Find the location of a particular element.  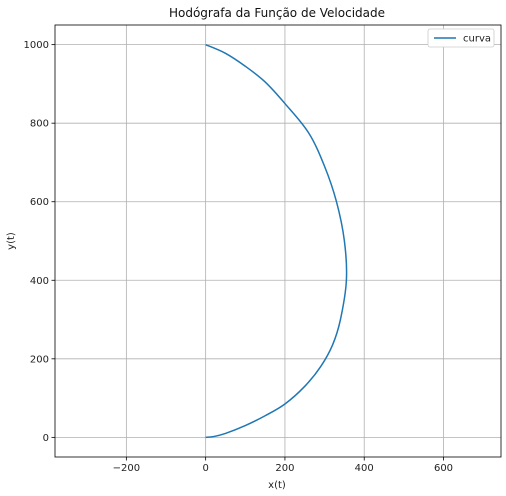

x-axis-ticks: −200 0 200 400 600 is located at coordinates (283, 465).